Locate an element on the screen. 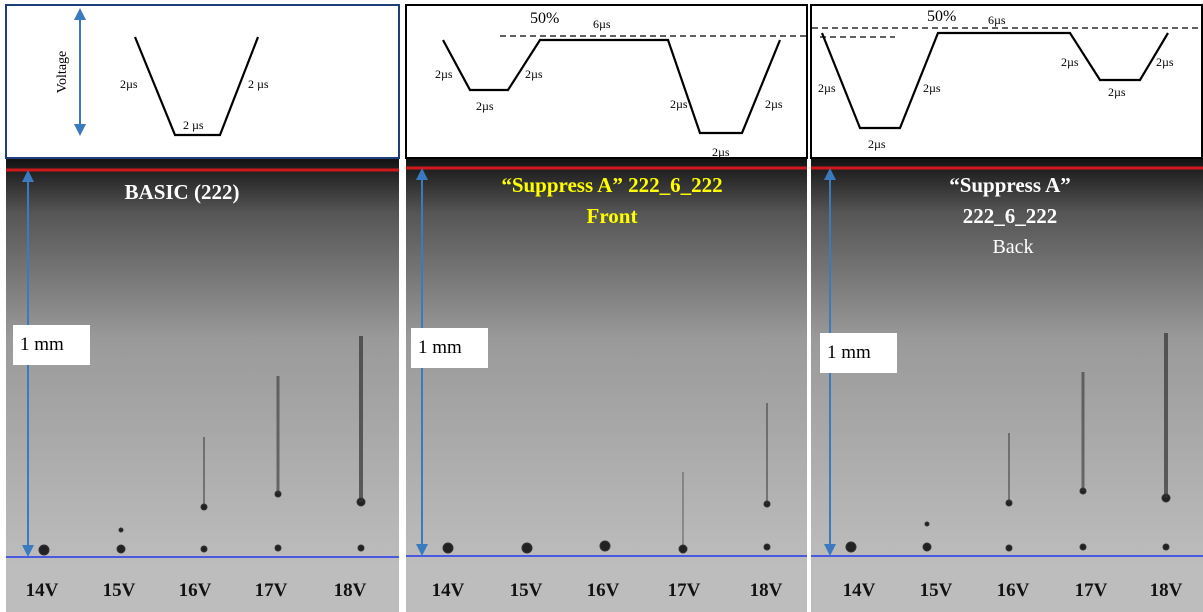  axis-label: Voltage is located at coordinates (62, 72).